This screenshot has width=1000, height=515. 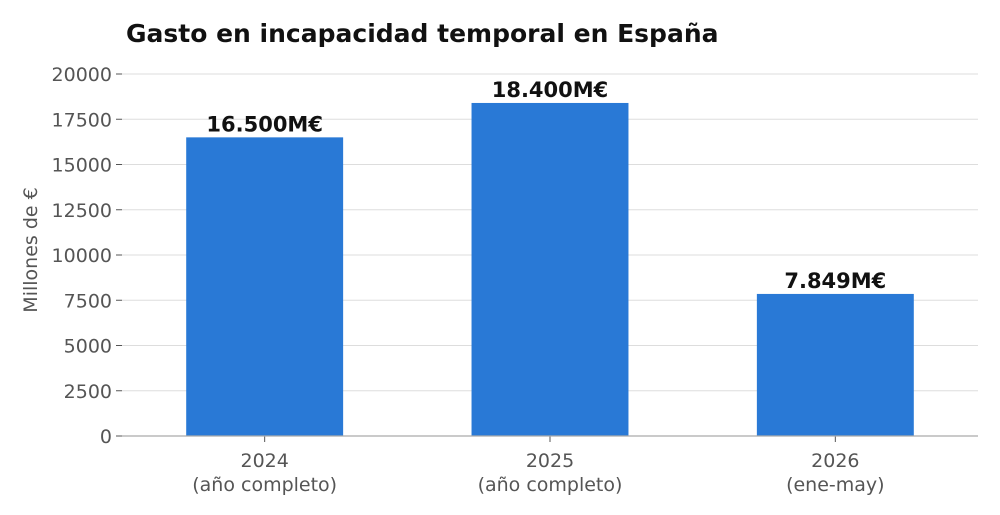 What do you see at coordinates (82, 75) in the screenshot?
I see `y-tick-label: 20000` at bounding box center [82, 75].